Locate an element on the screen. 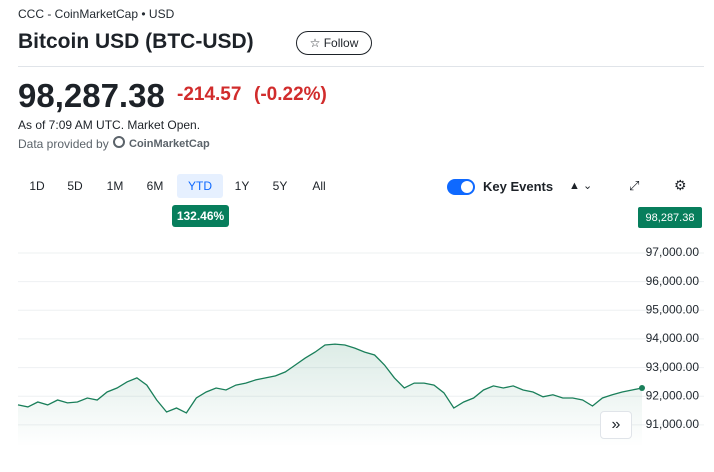 The image size is (714, 472). change: -214.57 is located at coordinates (209, 94).